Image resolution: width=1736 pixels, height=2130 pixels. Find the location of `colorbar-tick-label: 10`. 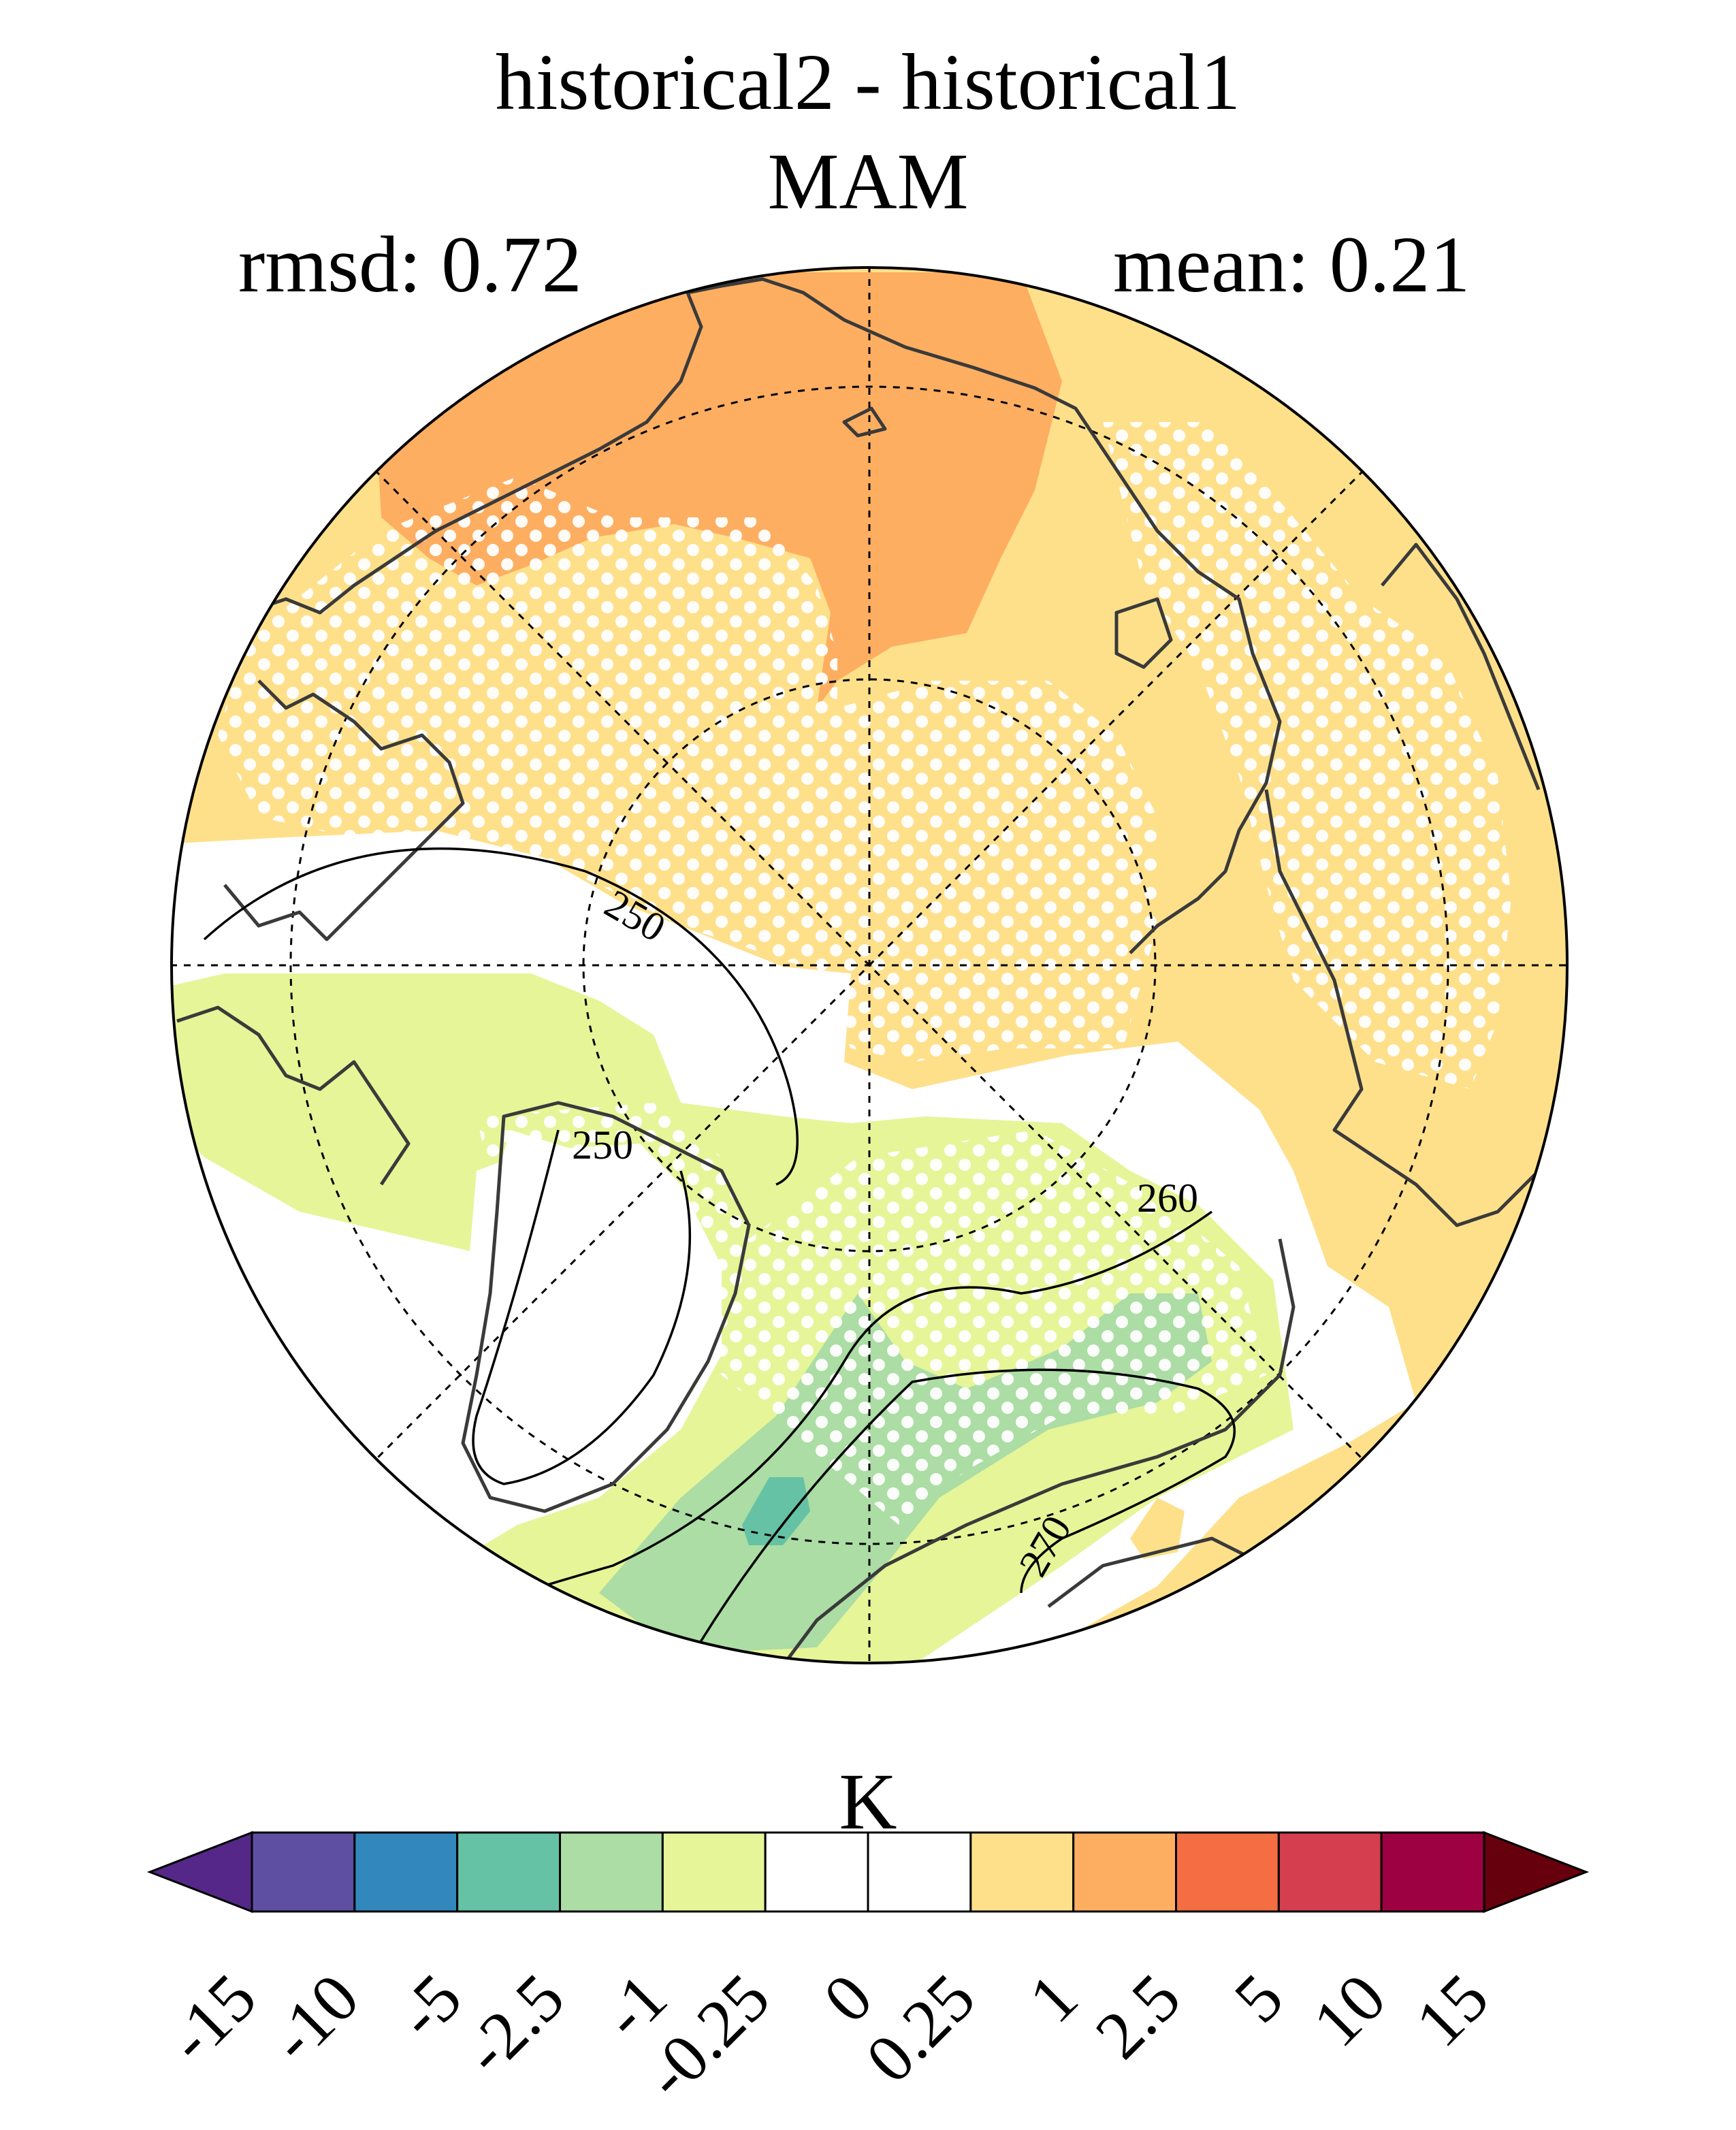

colorbar-tick-label: 10 is located at coordinates (1349, 2010).